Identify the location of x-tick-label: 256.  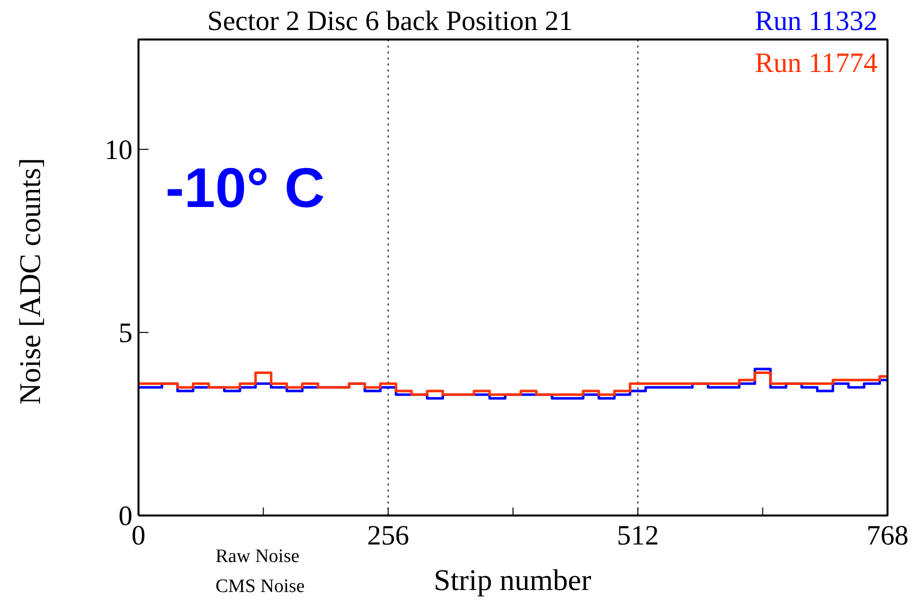
(388, 536).